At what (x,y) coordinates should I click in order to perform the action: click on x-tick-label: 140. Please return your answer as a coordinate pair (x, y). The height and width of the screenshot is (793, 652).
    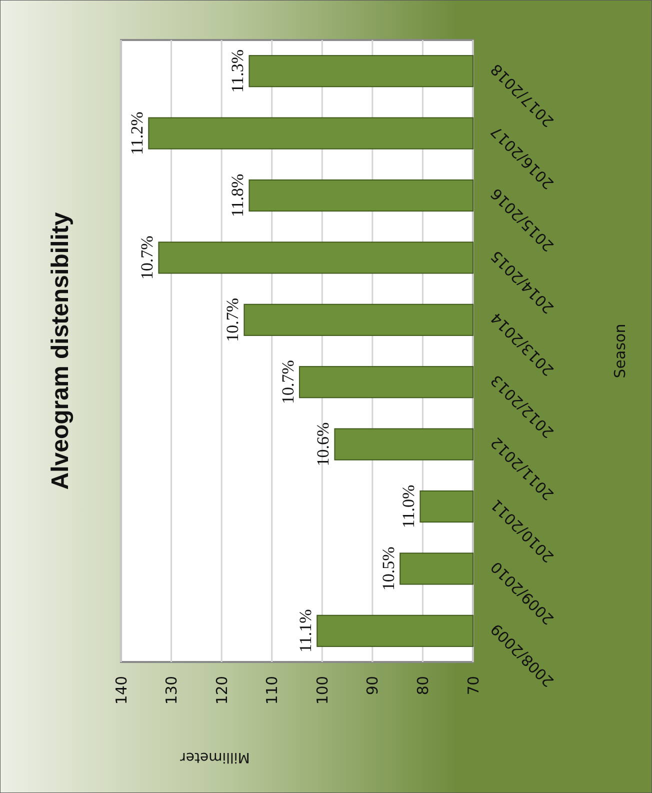
    Looking at the image, I should click on (121, 690).